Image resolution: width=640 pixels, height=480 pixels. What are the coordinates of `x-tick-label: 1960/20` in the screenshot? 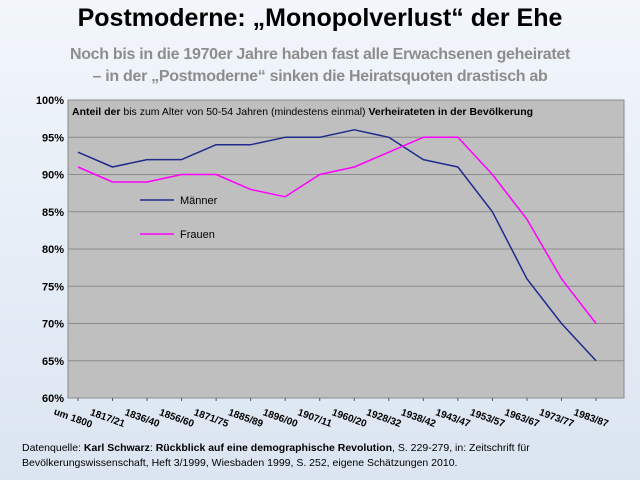 It's located at (349, 418).